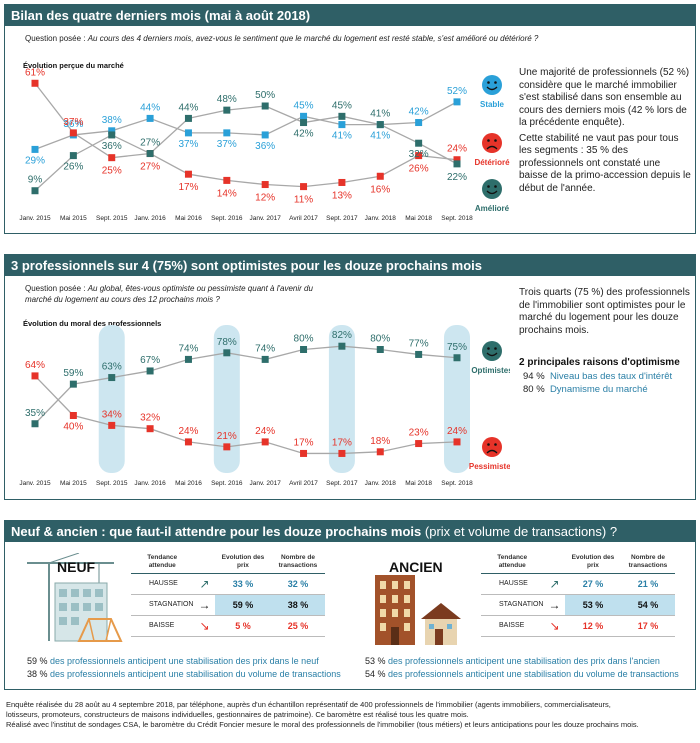  I want to click on data-label: 80%, so click(304, 339).